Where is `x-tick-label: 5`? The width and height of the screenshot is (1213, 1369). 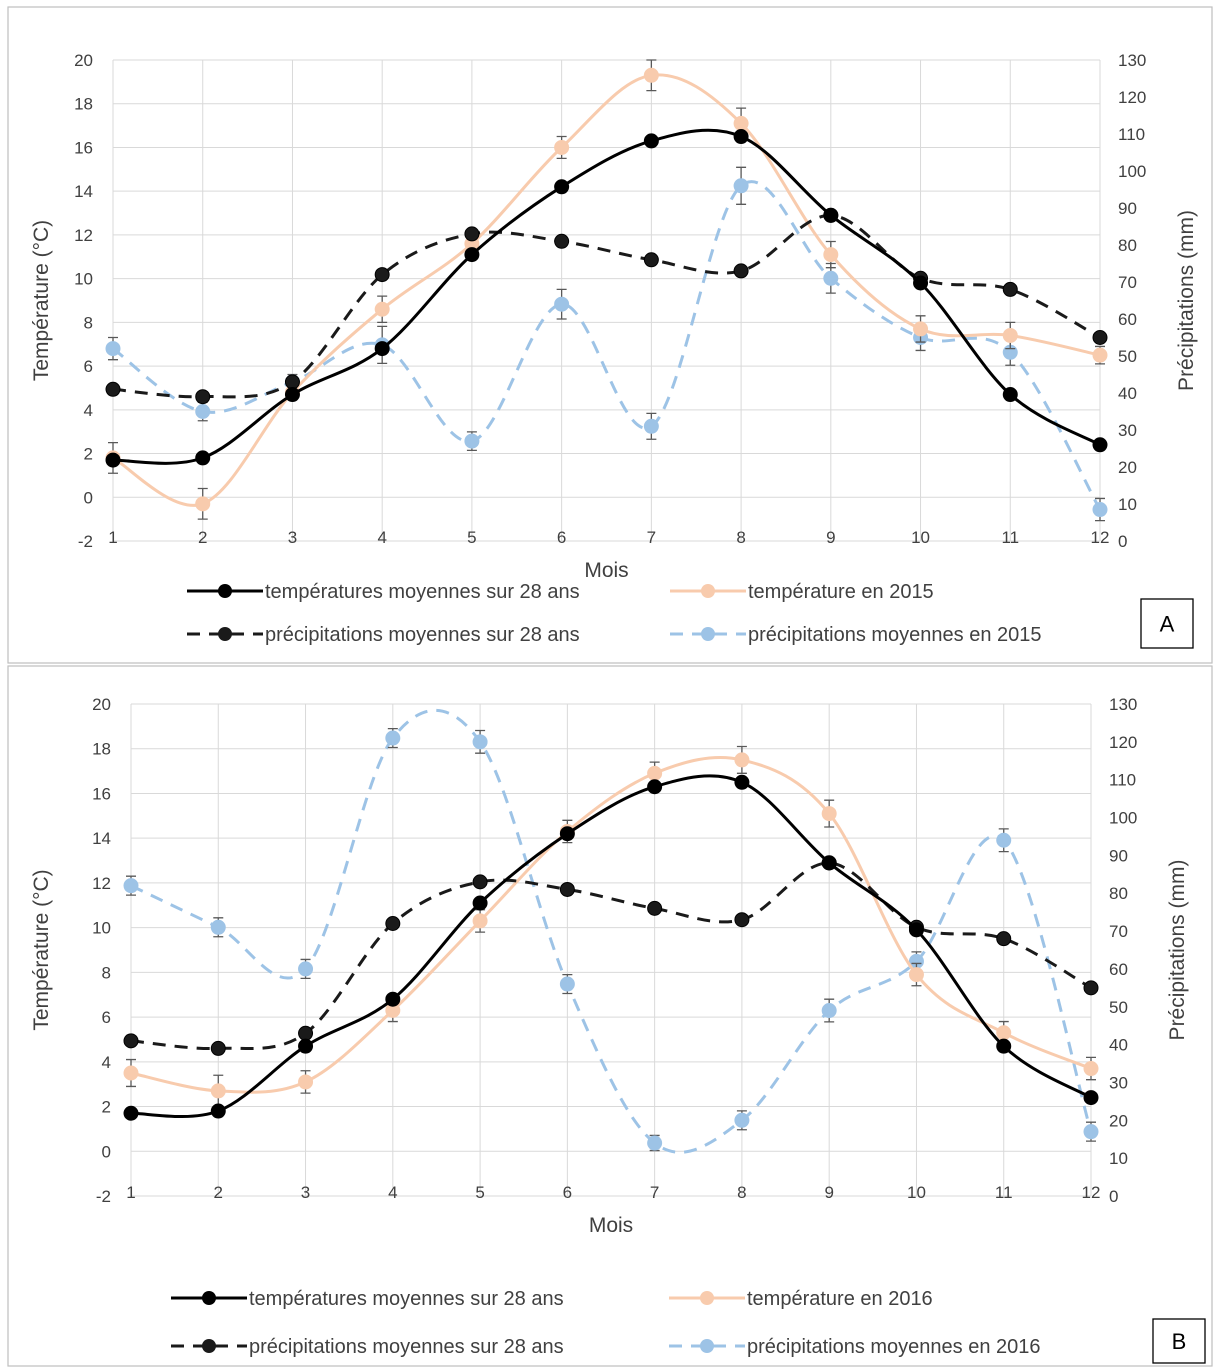
x-tick-label: 5 is located at coordinates (479, 1192).